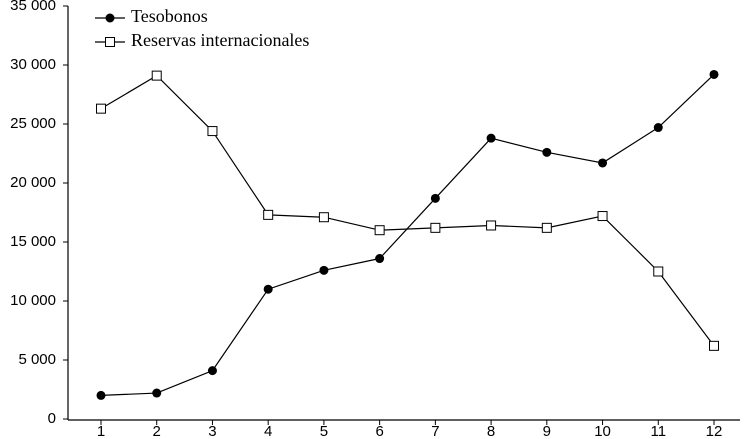 This screenshot has height=439, width=745. Describe the element at coordinates (101, 431) in the screenshot. I see `x-tick-label: 1` at that location.